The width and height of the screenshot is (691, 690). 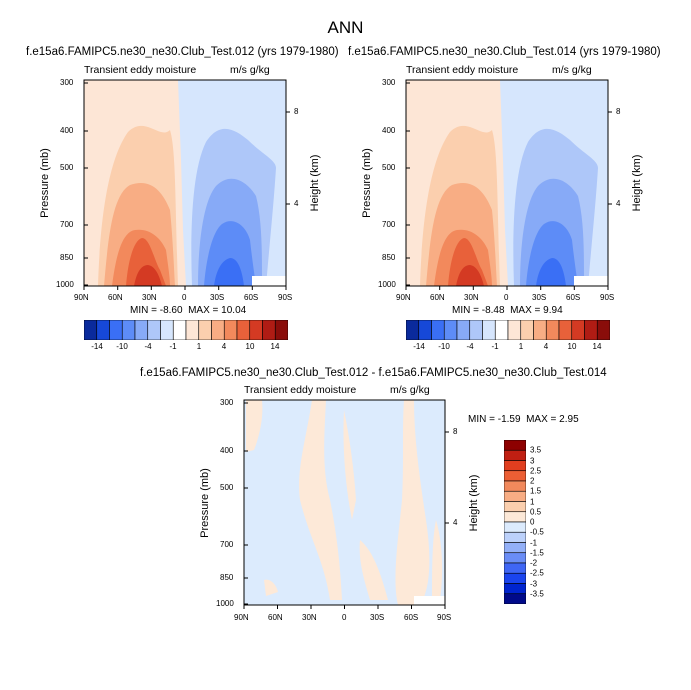 What do you see at coordinates (389, 130) in the screenshot?
I see `panel-2-ytick-400: 400` at bounding box center [389, 130].